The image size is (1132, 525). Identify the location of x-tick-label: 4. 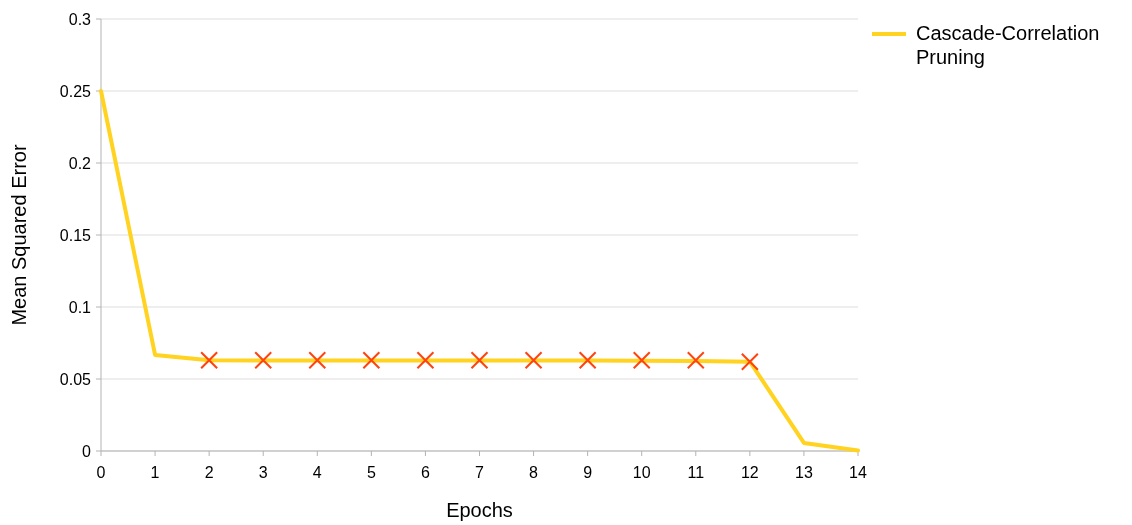
(317, 472).